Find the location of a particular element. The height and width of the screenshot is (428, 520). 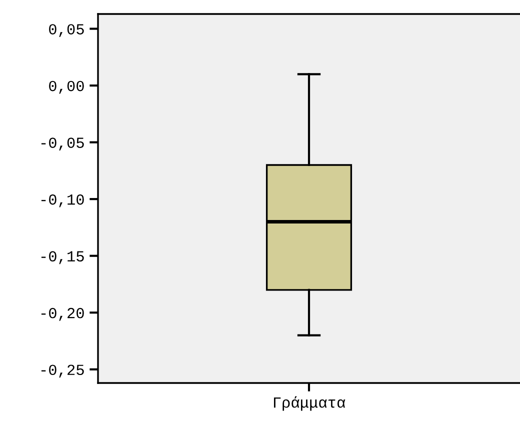

y-tick-label: -0,05 is located at coordinates (62, 144).